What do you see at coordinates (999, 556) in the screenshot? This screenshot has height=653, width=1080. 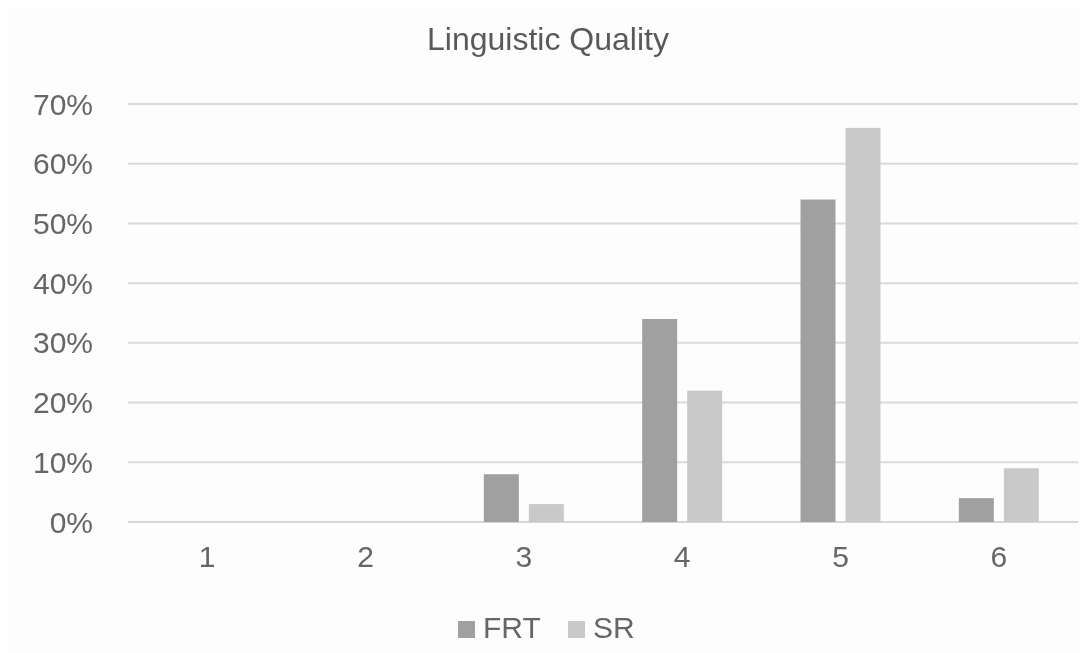 I see `x-tick-label: 6` at bounding box center [999, 556].